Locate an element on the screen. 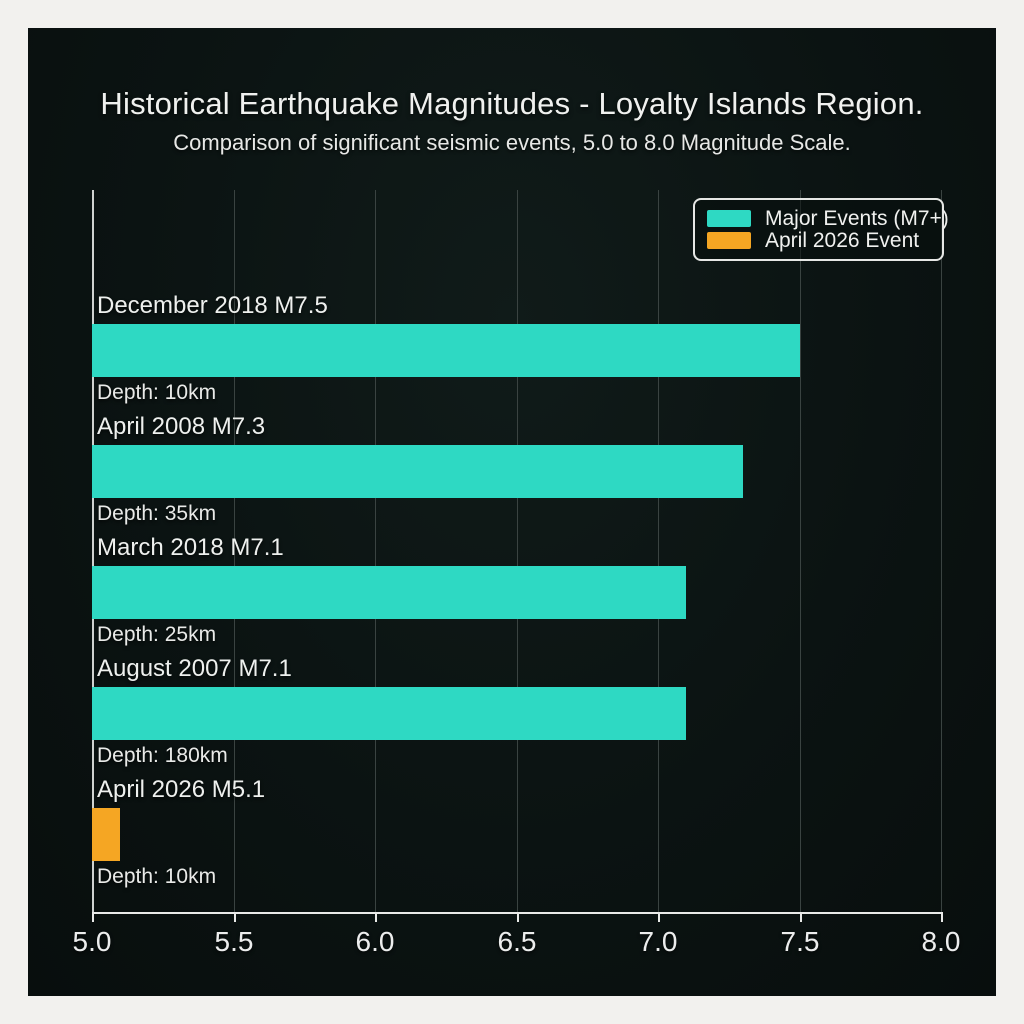 This screenshot has height=1024, width=1024. legend-swatch-april-2026 is located at coordinates (729, 240).